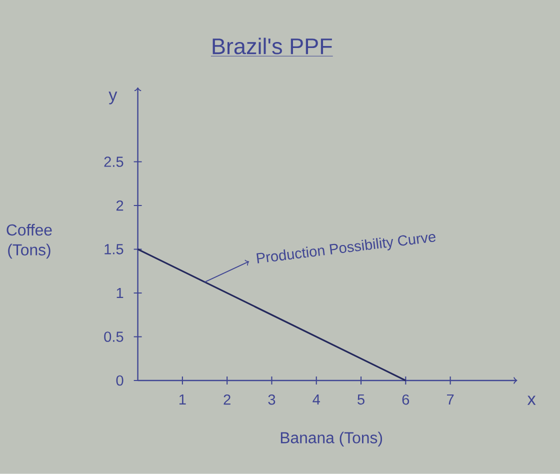 The height and width of the screenshot is (474, 560). What do you see at coordinates (113, 98) in the screenshot?
I see `text: y` at bounding box center [113, 98].